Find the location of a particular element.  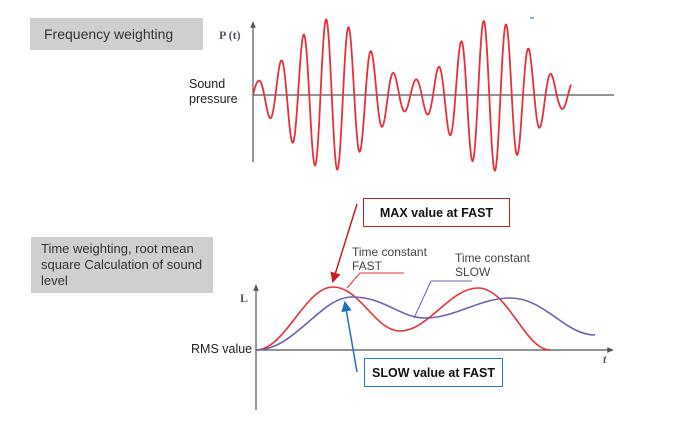

frequency-weighting-text: Frequency weighting is located at coordinates (109, 34).